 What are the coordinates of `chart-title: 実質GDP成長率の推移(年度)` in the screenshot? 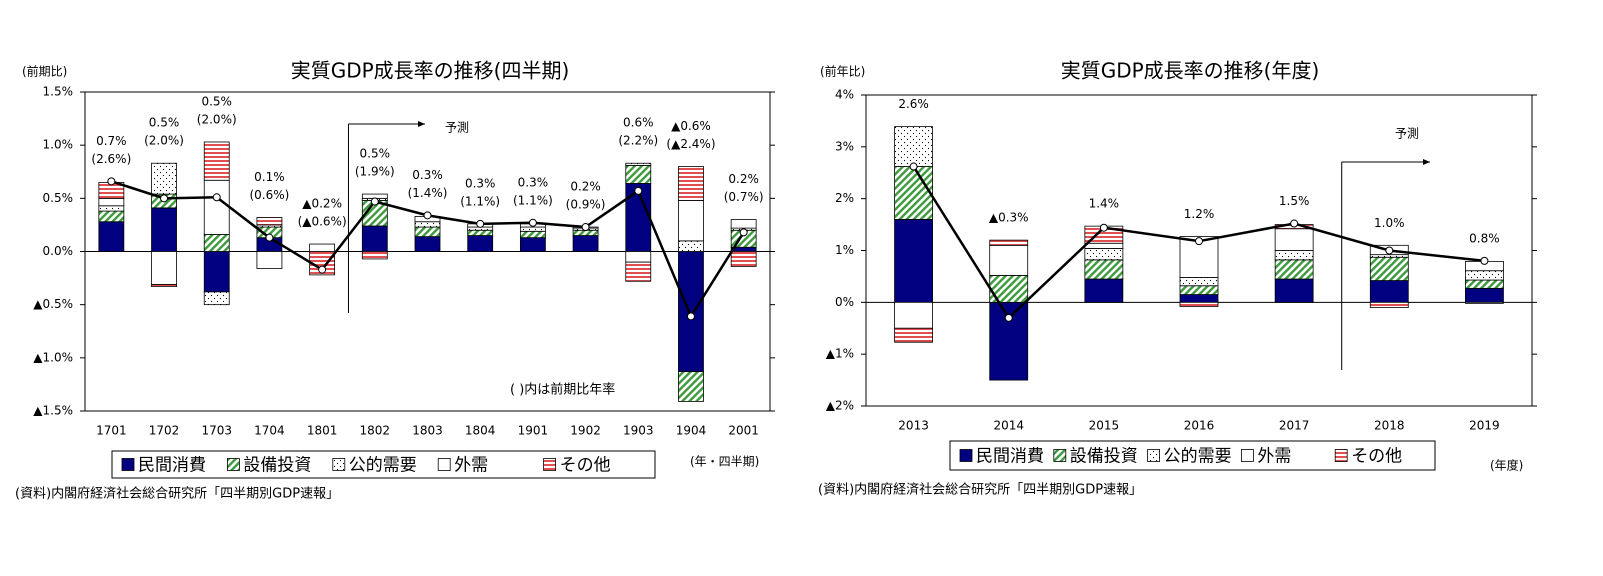 It's located at (1190, 71).